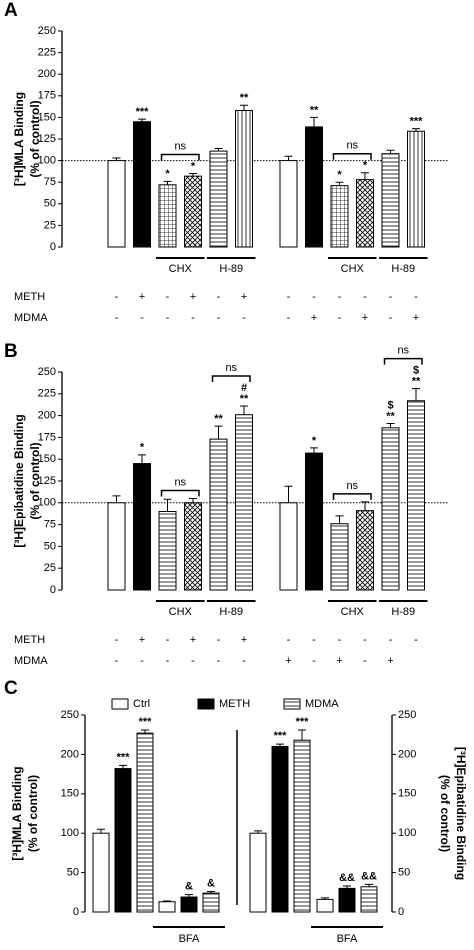  What do you see at coordinates (31, 318) in the screenshot?
I see `row-label: MDMA` at bounding box center [31, 318].